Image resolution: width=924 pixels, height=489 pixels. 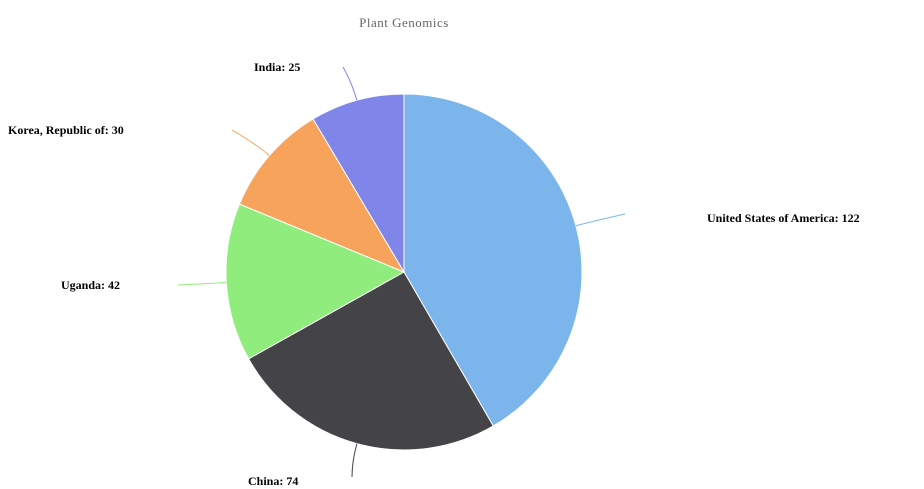 I want to click on chart-subtitle: Plant Genomics, so click(x=404, y=22).